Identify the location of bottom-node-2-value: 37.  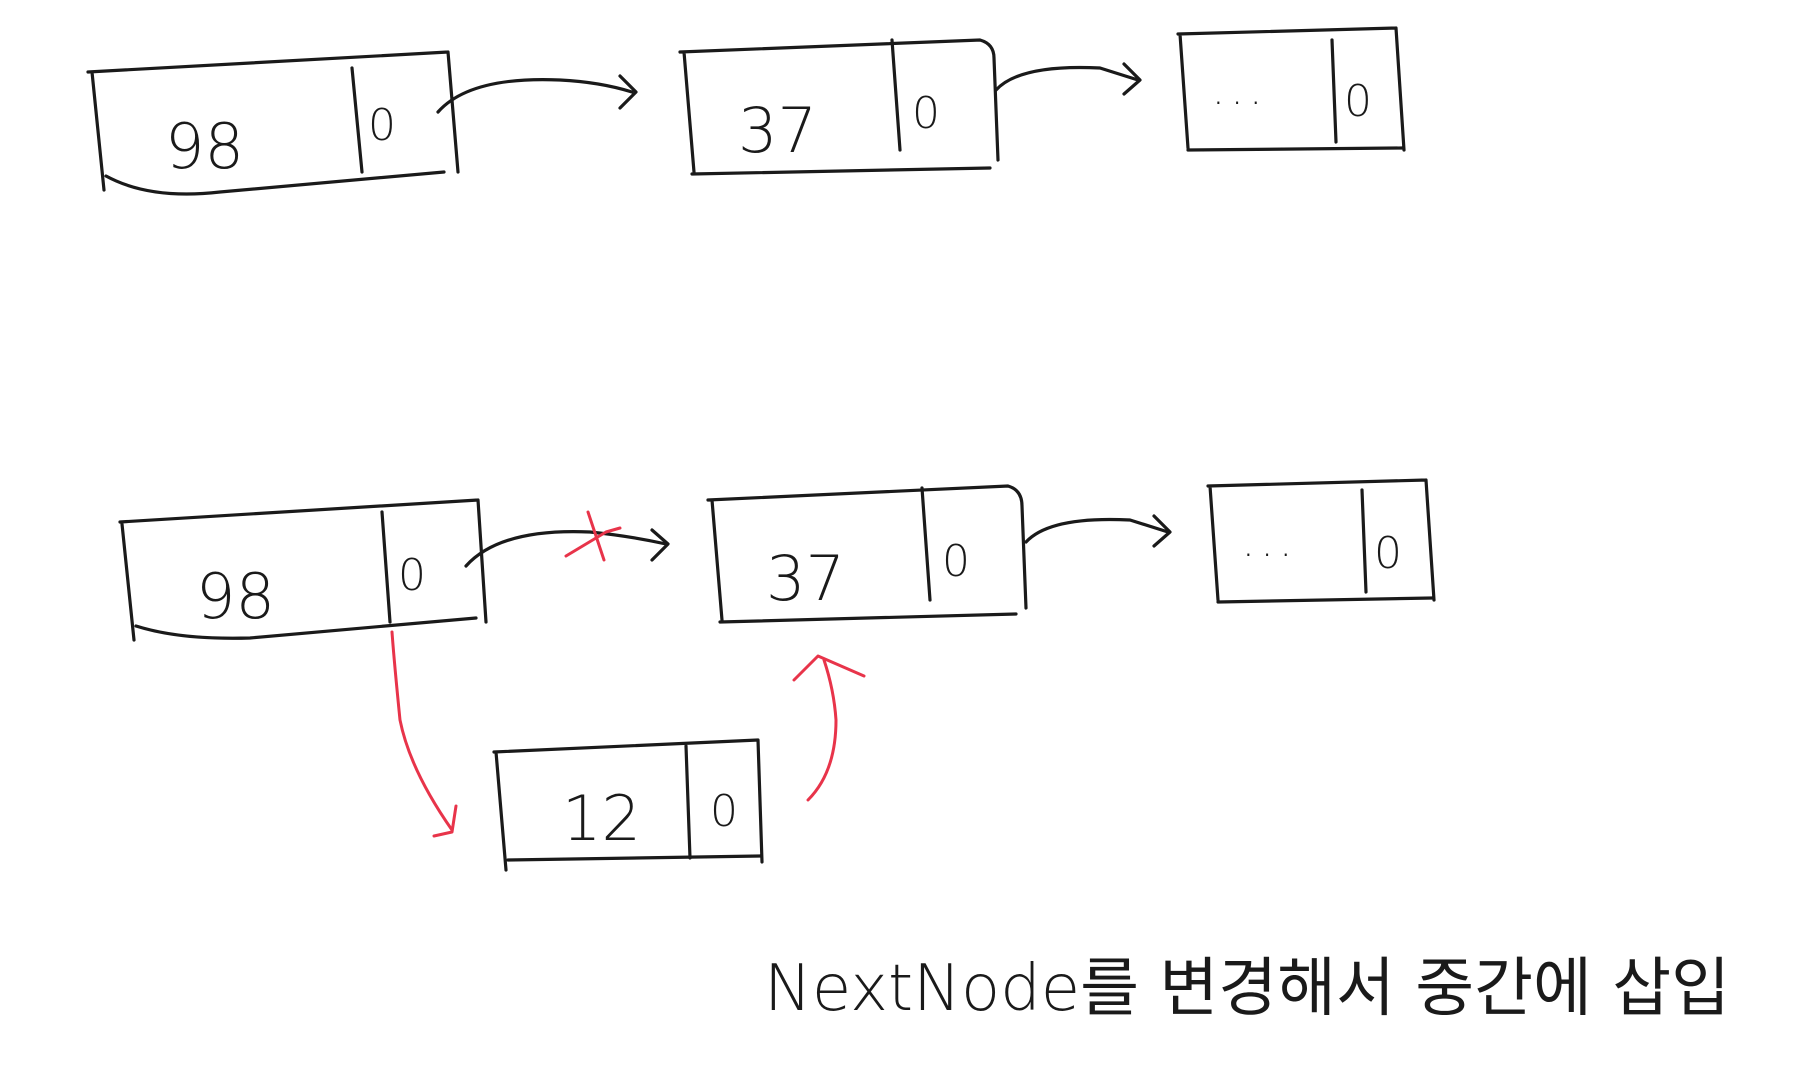
(805, 578).